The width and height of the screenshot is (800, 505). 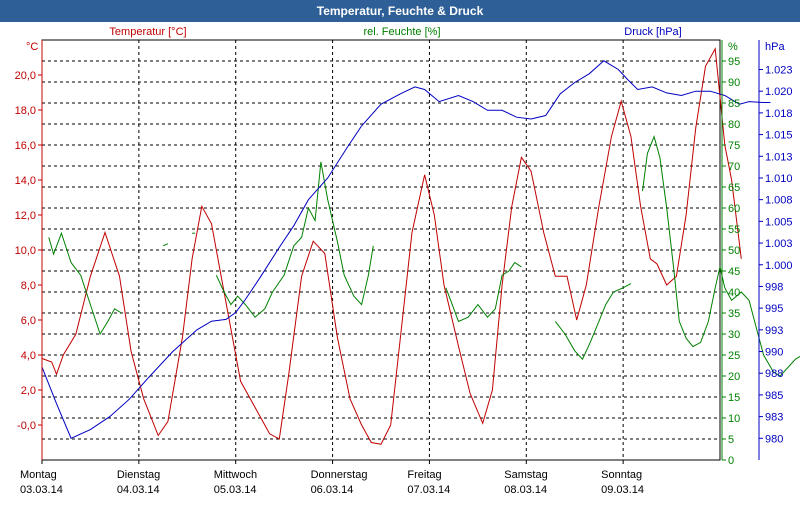 I want to click on x-day-label-1: Dienstag, so click(x=138, y=475).